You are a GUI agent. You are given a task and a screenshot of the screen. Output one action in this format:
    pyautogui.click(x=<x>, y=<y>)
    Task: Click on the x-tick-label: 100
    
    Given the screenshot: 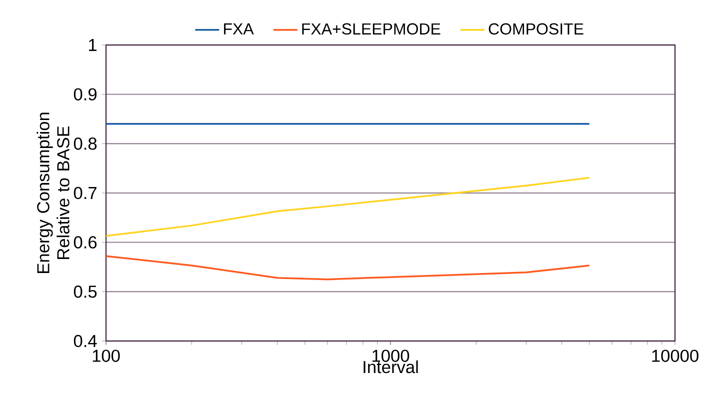 What is the action you would take?
    pyautogui.click(x=106, y=356)
    